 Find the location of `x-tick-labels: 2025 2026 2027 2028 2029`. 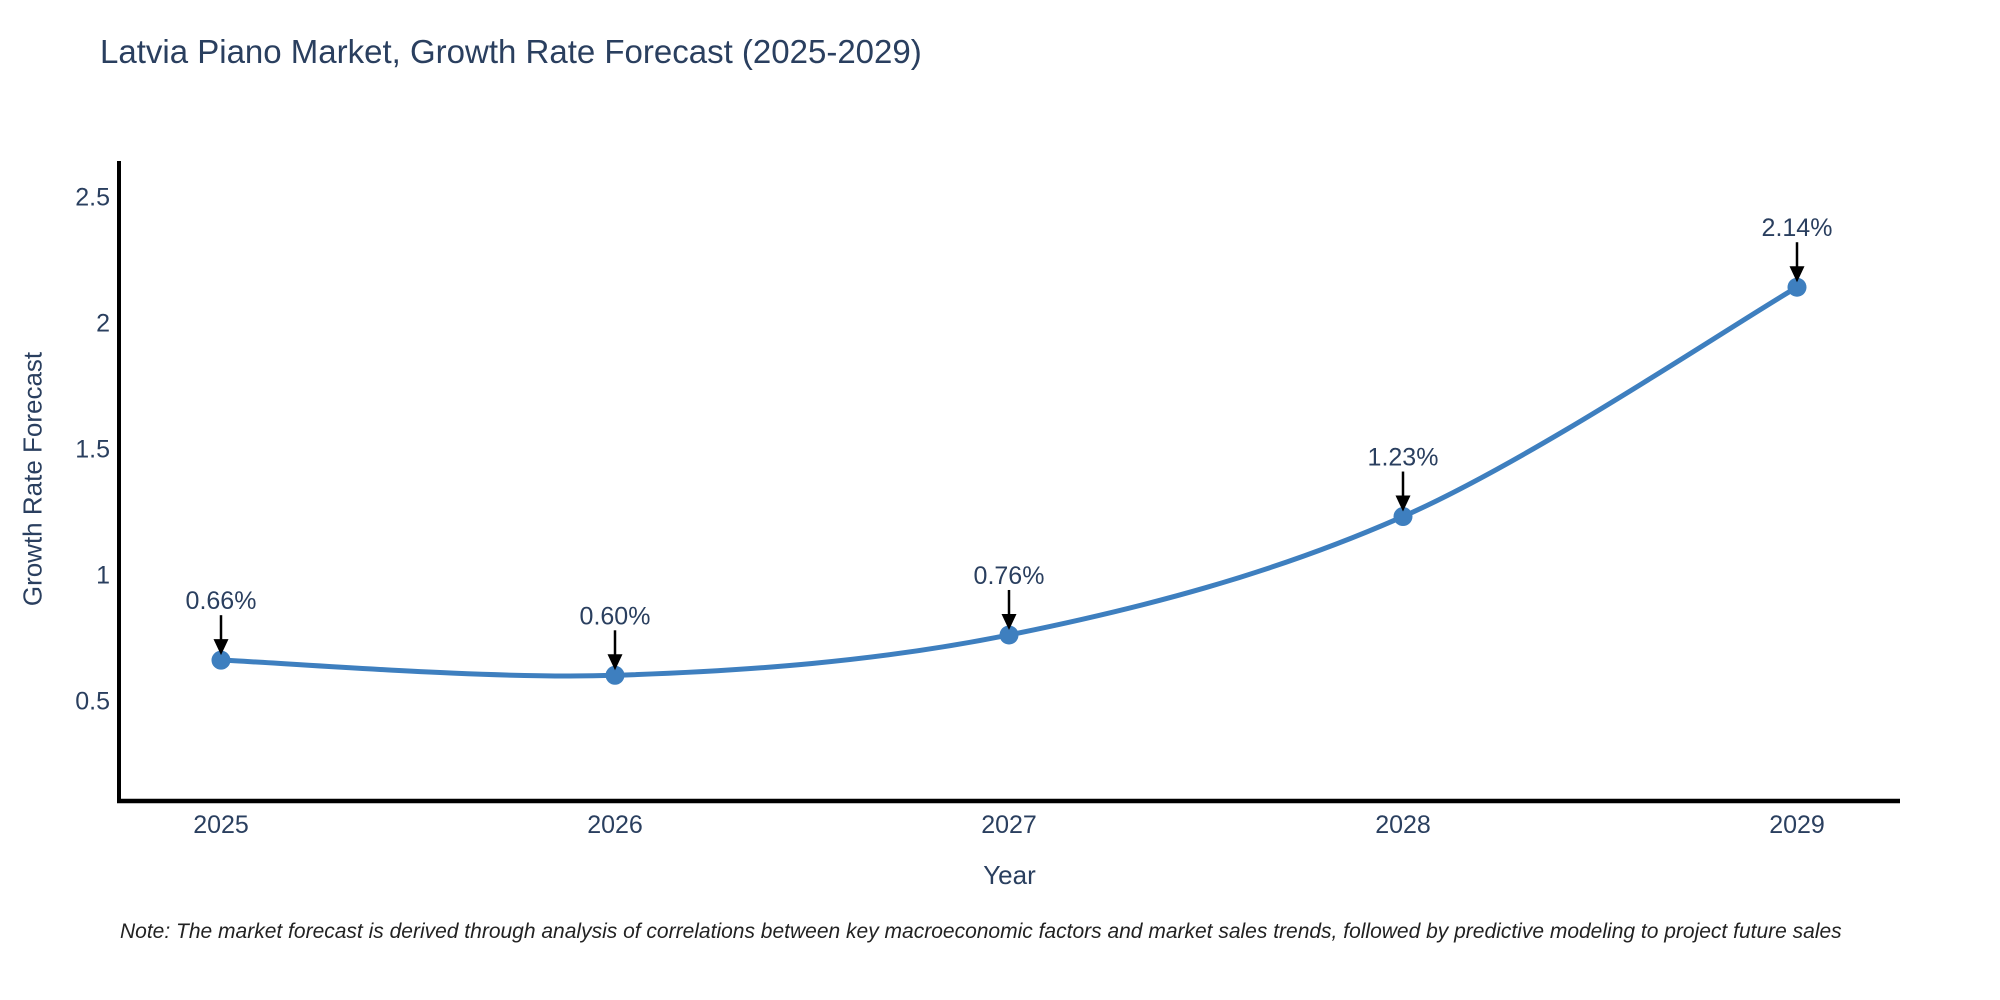

x-tick-labels: 2025 2026 2027 2028 2029 is located at coordinates (1009, 825).